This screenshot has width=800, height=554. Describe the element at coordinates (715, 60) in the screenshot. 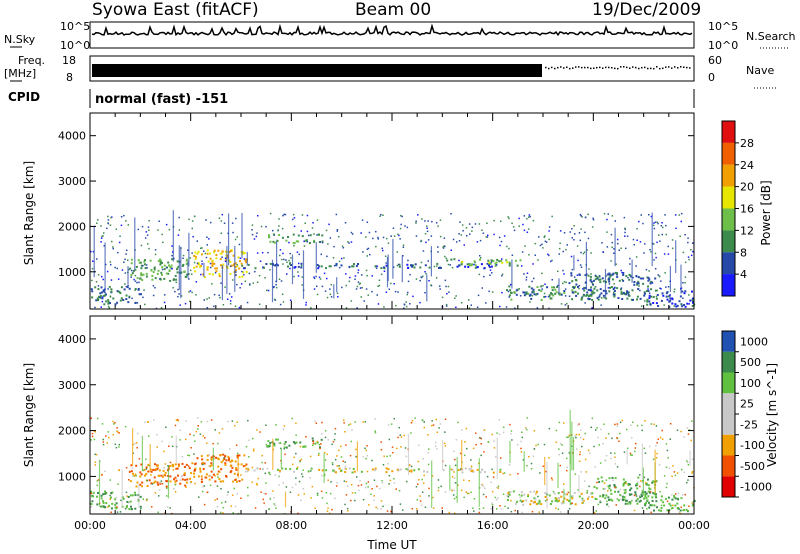

I see `nave-tick-top: 60` at that location.